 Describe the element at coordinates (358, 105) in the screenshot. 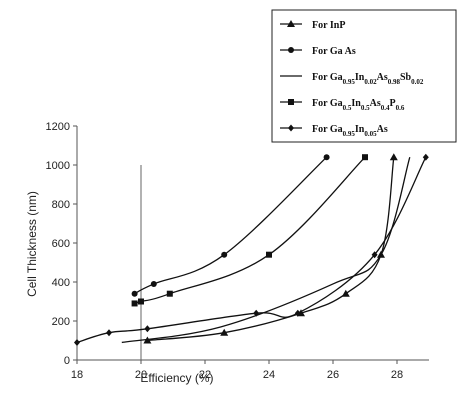

I see `legend-label: For Ga0.5In0.5As0.4P0.6` at that location.